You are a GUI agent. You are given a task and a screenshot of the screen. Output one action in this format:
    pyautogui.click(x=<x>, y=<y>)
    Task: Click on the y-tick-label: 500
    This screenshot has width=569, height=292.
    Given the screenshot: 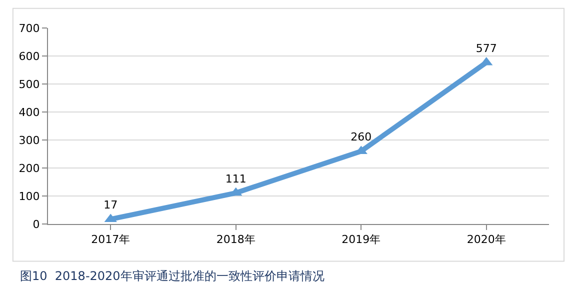 What is the action you would take?
    pyautogui.click(x=29, y=84)
    